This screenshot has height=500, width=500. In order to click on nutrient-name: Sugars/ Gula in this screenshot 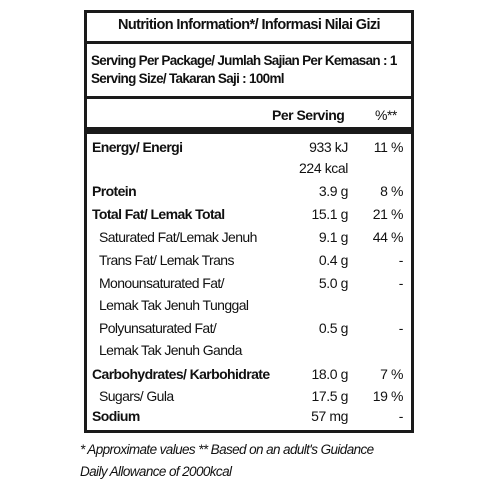, I will do `click(136, 396)`.